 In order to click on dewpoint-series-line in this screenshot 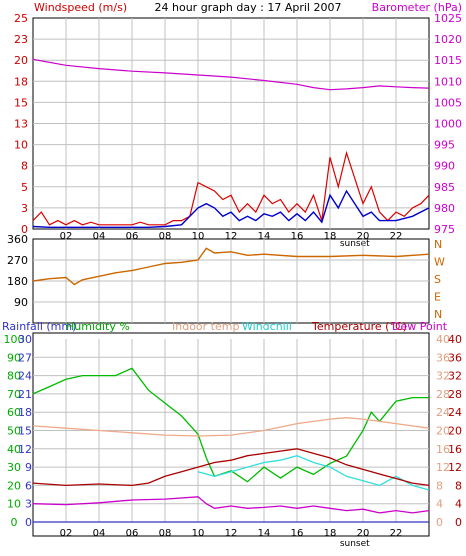, I will do `click(231, 505)`.